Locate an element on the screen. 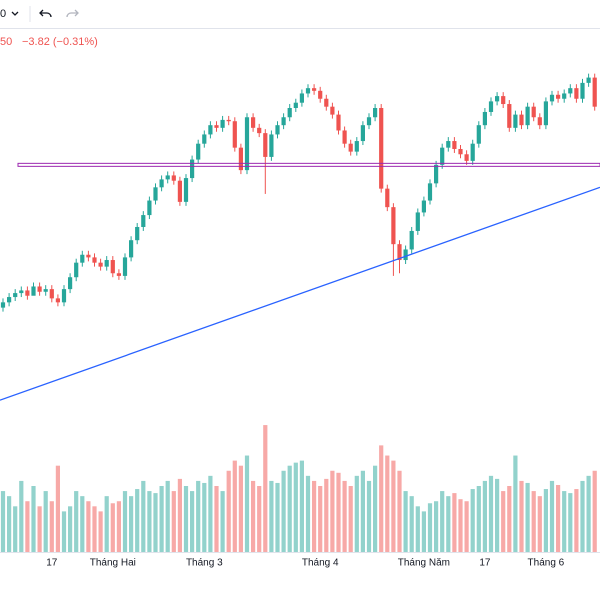 This screenshot has width=600, height=605. price-change: −3.82 (−0.31%) is located at coordinates (60, 42).